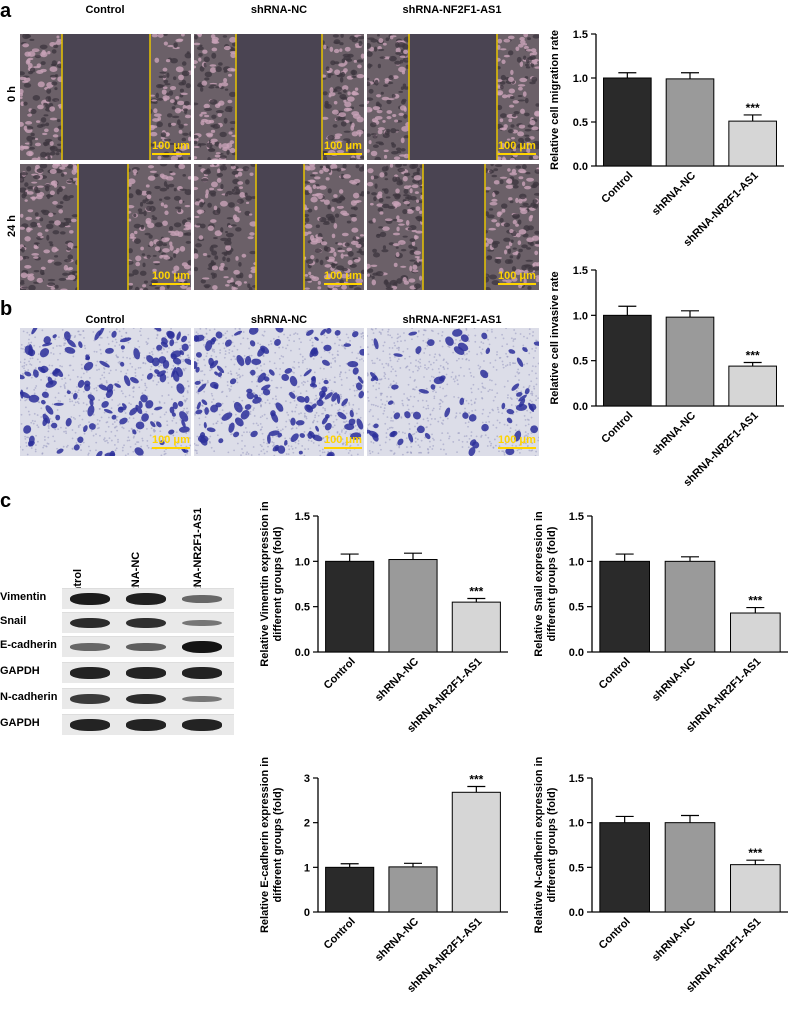  I want to click on row-label-0h: 0 h, so click(12, 94).